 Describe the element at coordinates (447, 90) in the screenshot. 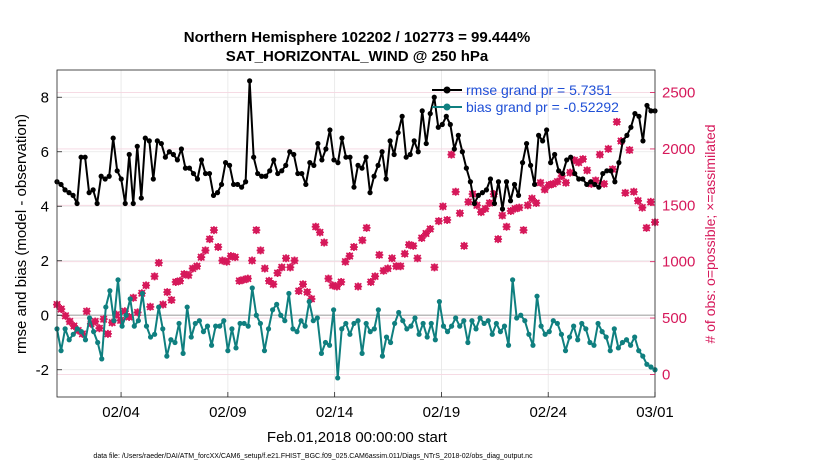

I see `legend-rmse-marker` at that location.